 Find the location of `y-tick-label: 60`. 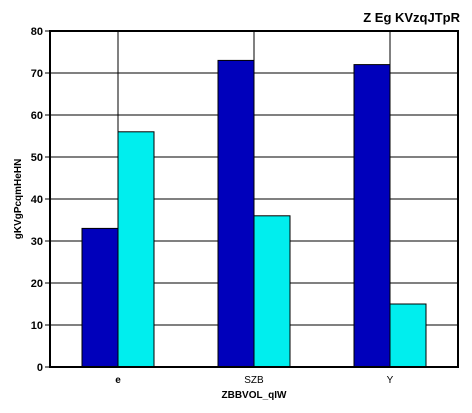

y-tick-label: 60 is located at coordinates (37, 116).